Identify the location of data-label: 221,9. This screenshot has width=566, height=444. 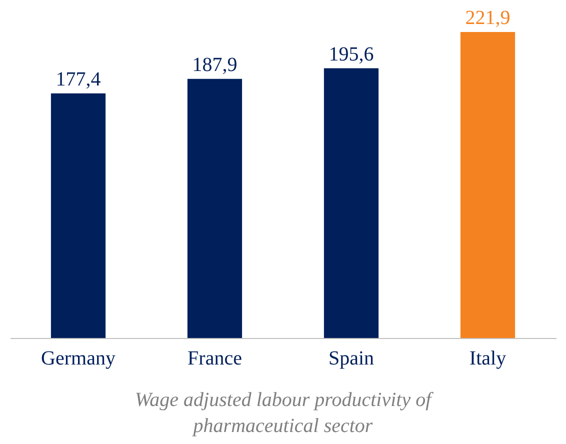
(487, 18).